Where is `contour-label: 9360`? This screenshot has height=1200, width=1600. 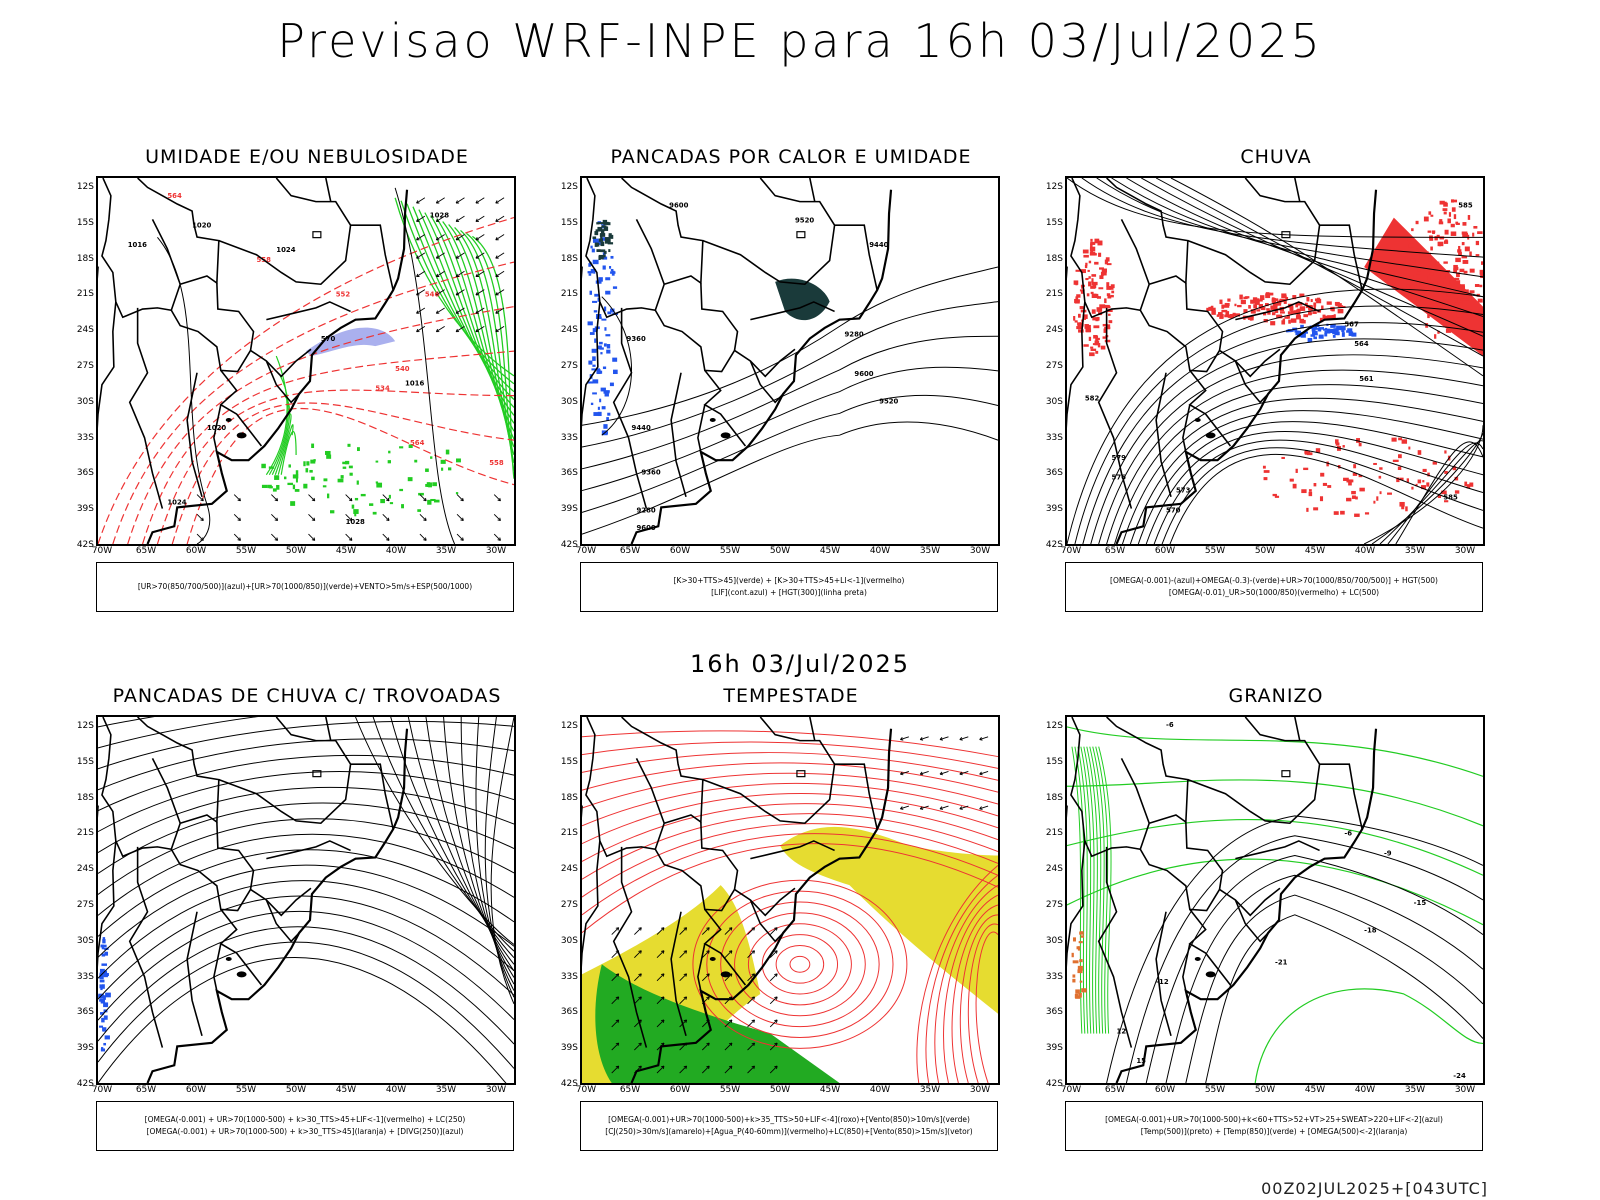 contour-label: 9360 is located at coordinates (650, 473).